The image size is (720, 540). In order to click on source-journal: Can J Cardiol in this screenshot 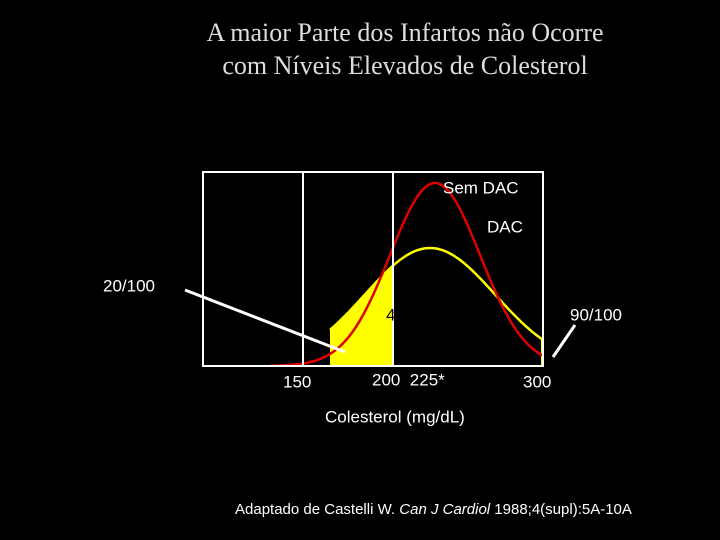, I will do `click(445, 509)`.